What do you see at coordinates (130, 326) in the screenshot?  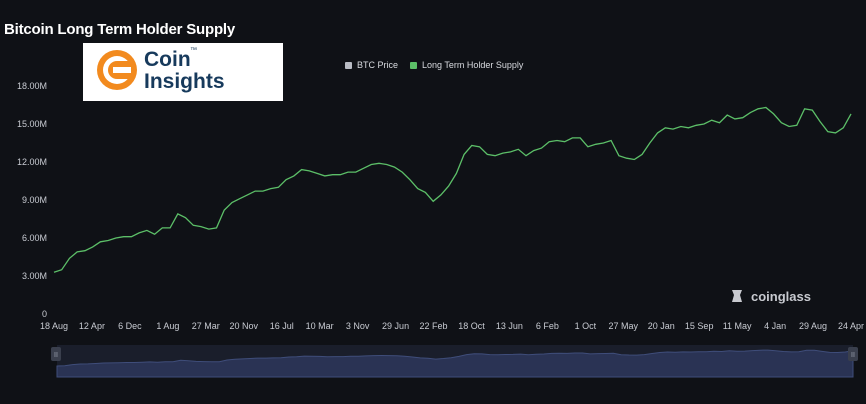 I see `x-tick-label: 6 Dec` at bounding box center [130, 326].